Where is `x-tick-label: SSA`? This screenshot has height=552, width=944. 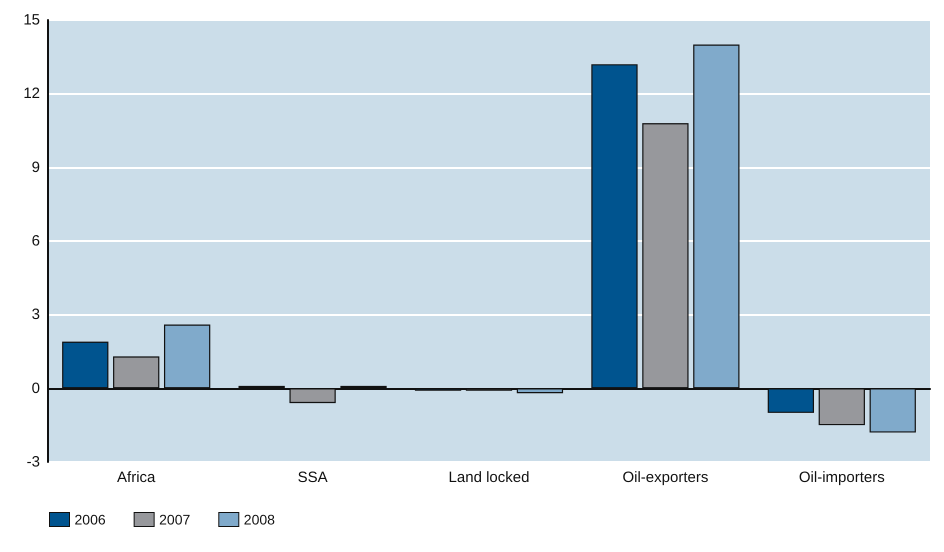
x-tick-label: SSA is located at coordinates (313, 477).